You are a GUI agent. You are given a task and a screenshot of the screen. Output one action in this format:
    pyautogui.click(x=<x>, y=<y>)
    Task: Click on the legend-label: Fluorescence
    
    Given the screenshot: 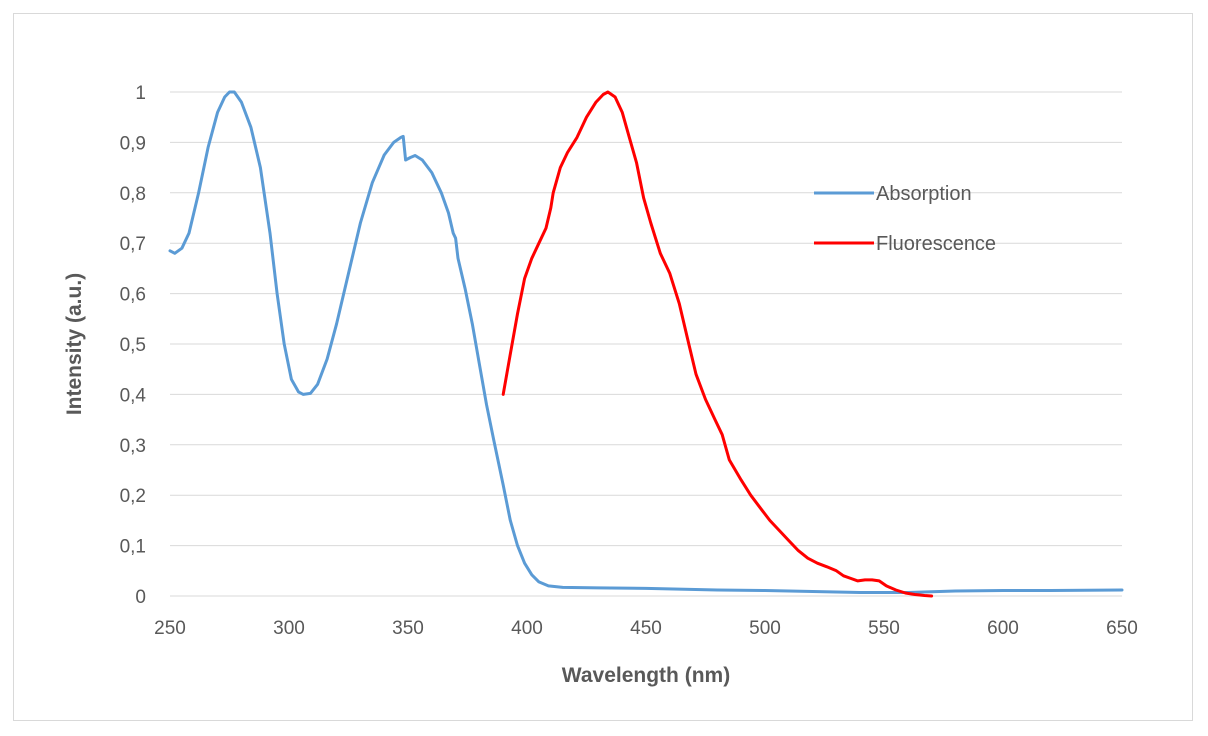 What is the action you would take?
    pyautogui.click(x=936, y=244)
    